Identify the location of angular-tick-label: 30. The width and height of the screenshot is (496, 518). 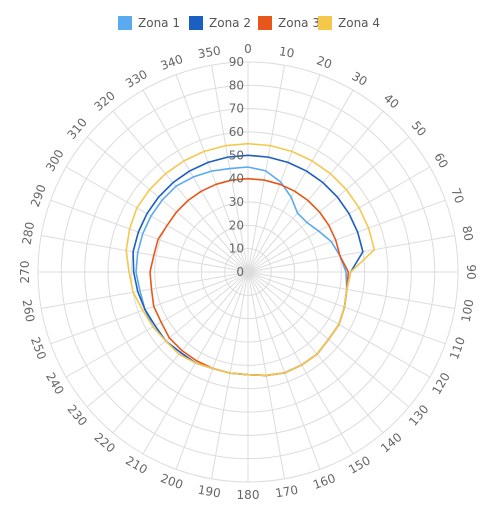
(359, 79).